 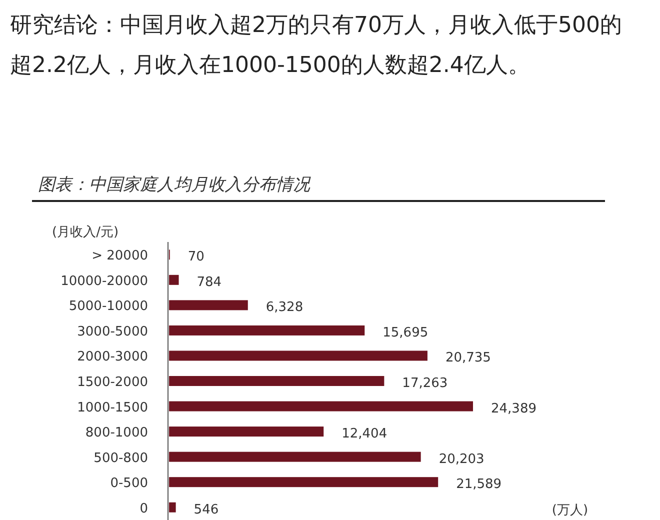 I want to click on y-tick-label: 10000-20000, so click(x=104, y=281).